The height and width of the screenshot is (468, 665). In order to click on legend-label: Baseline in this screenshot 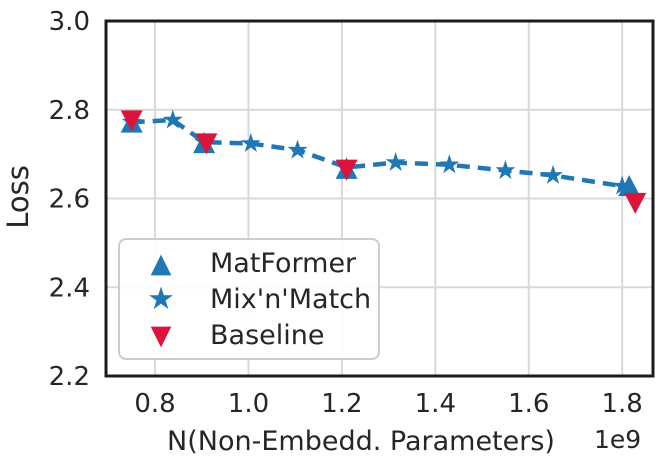, I will do `click(267, 335)`.